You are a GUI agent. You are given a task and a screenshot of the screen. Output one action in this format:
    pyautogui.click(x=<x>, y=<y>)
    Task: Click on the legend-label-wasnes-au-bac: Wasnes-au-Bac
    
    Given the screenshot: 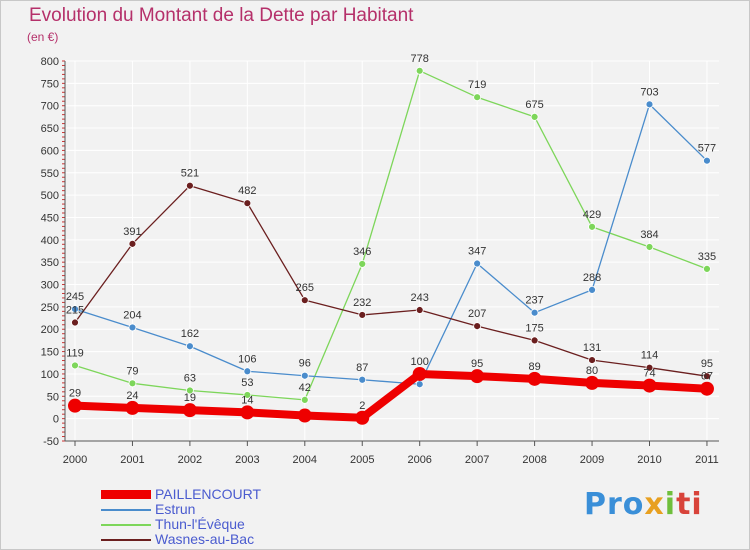 What is the action you would take?
    pyautogui.click(x=205, y=539)
    